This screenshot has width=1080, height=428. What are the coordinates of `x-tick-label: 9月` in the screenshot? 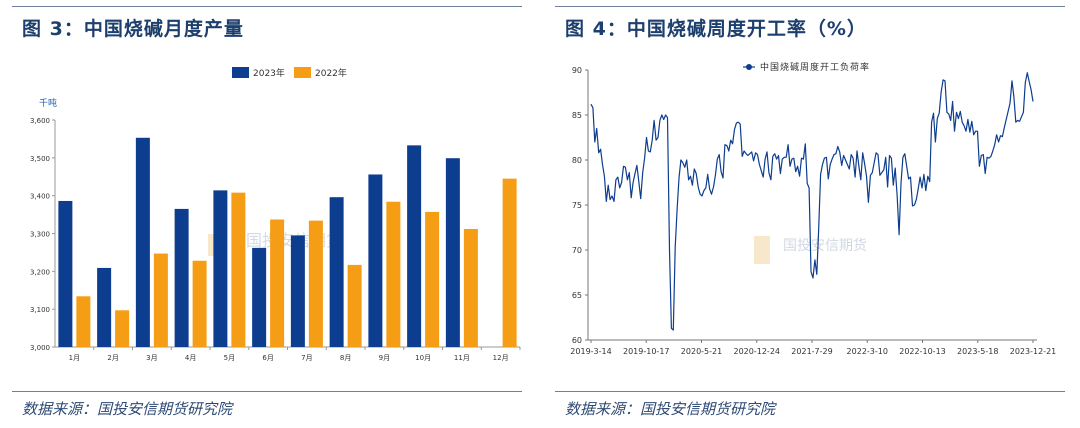 It's located at (384, 358).